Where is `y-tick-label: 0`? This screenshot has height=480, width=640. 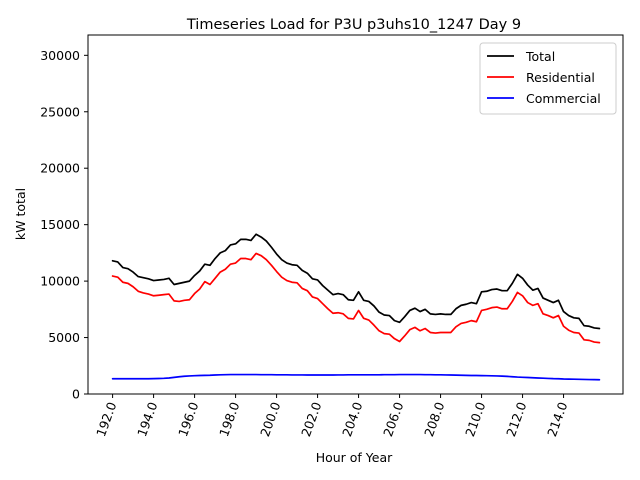 y-tick-label: 0 is located at coordinates (76, 394).